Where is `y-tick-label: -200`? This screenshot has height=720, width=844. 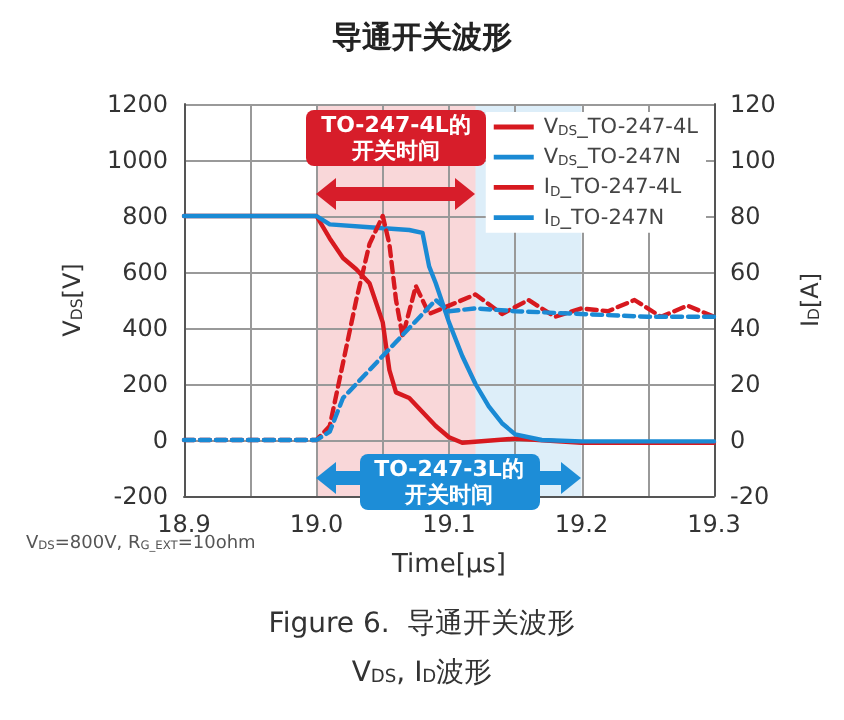
y-tick-label: -200 is located at coordinates (140, 496).